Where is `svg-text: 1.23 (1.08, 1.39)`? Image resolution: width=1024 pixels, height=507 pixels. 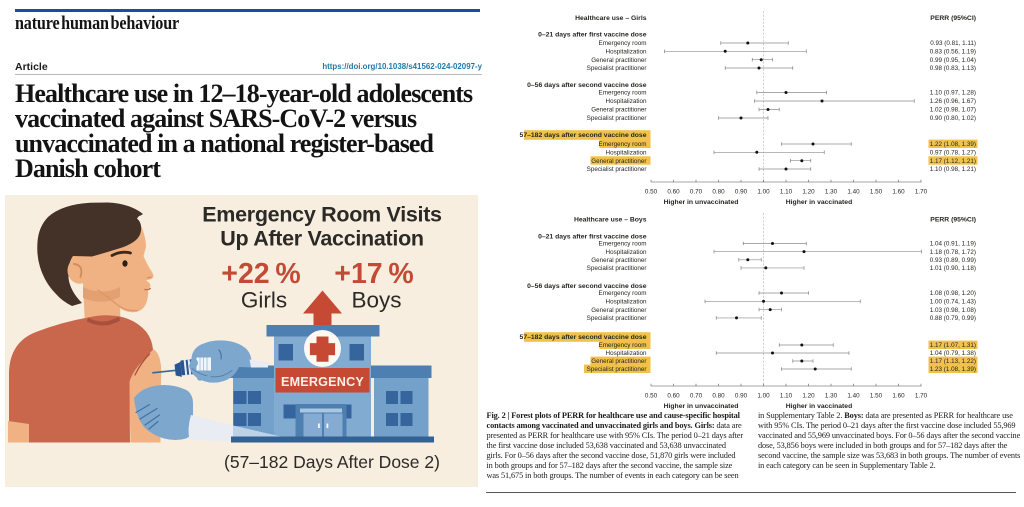 svg-text: 1.23 (1.08, 1.39) is located at coordinates (953, 369).